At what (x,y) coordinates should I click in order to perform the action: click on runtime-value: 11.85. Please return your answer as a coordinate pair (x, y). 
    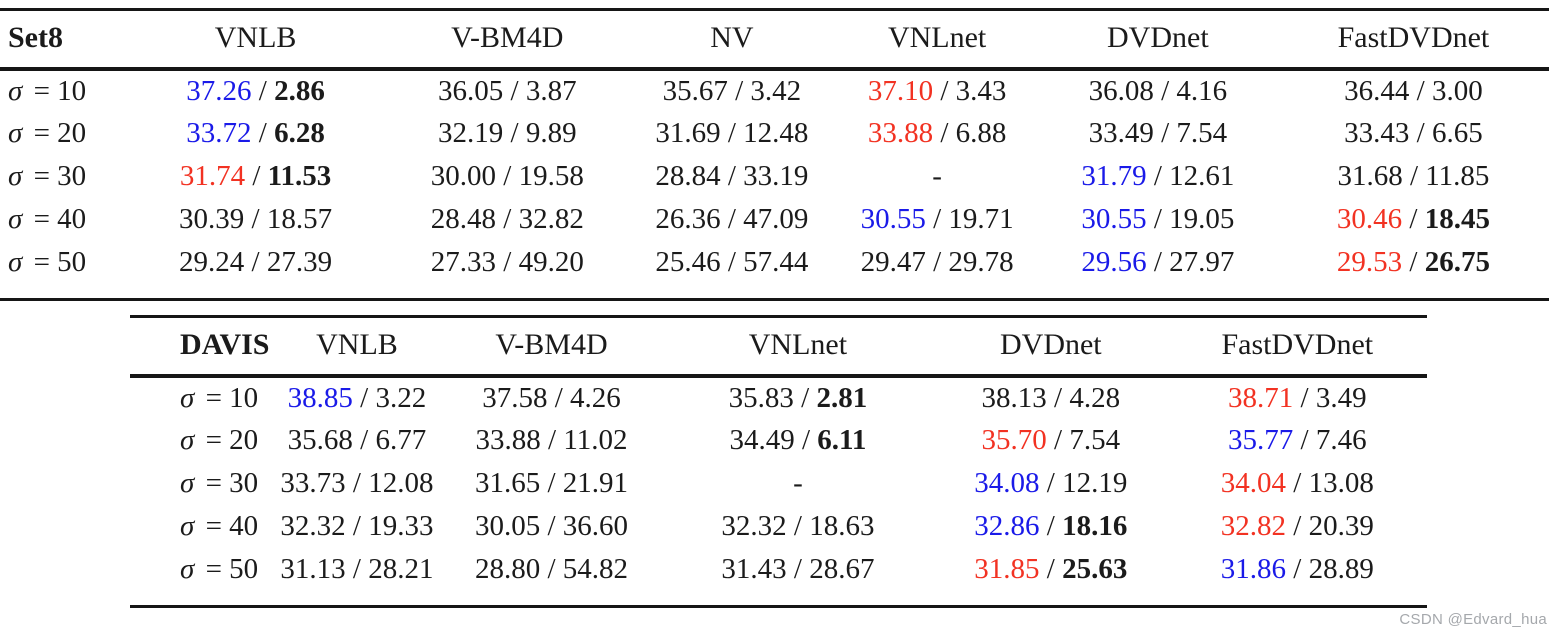
    Looking at the image, I should click on (1457, 176).